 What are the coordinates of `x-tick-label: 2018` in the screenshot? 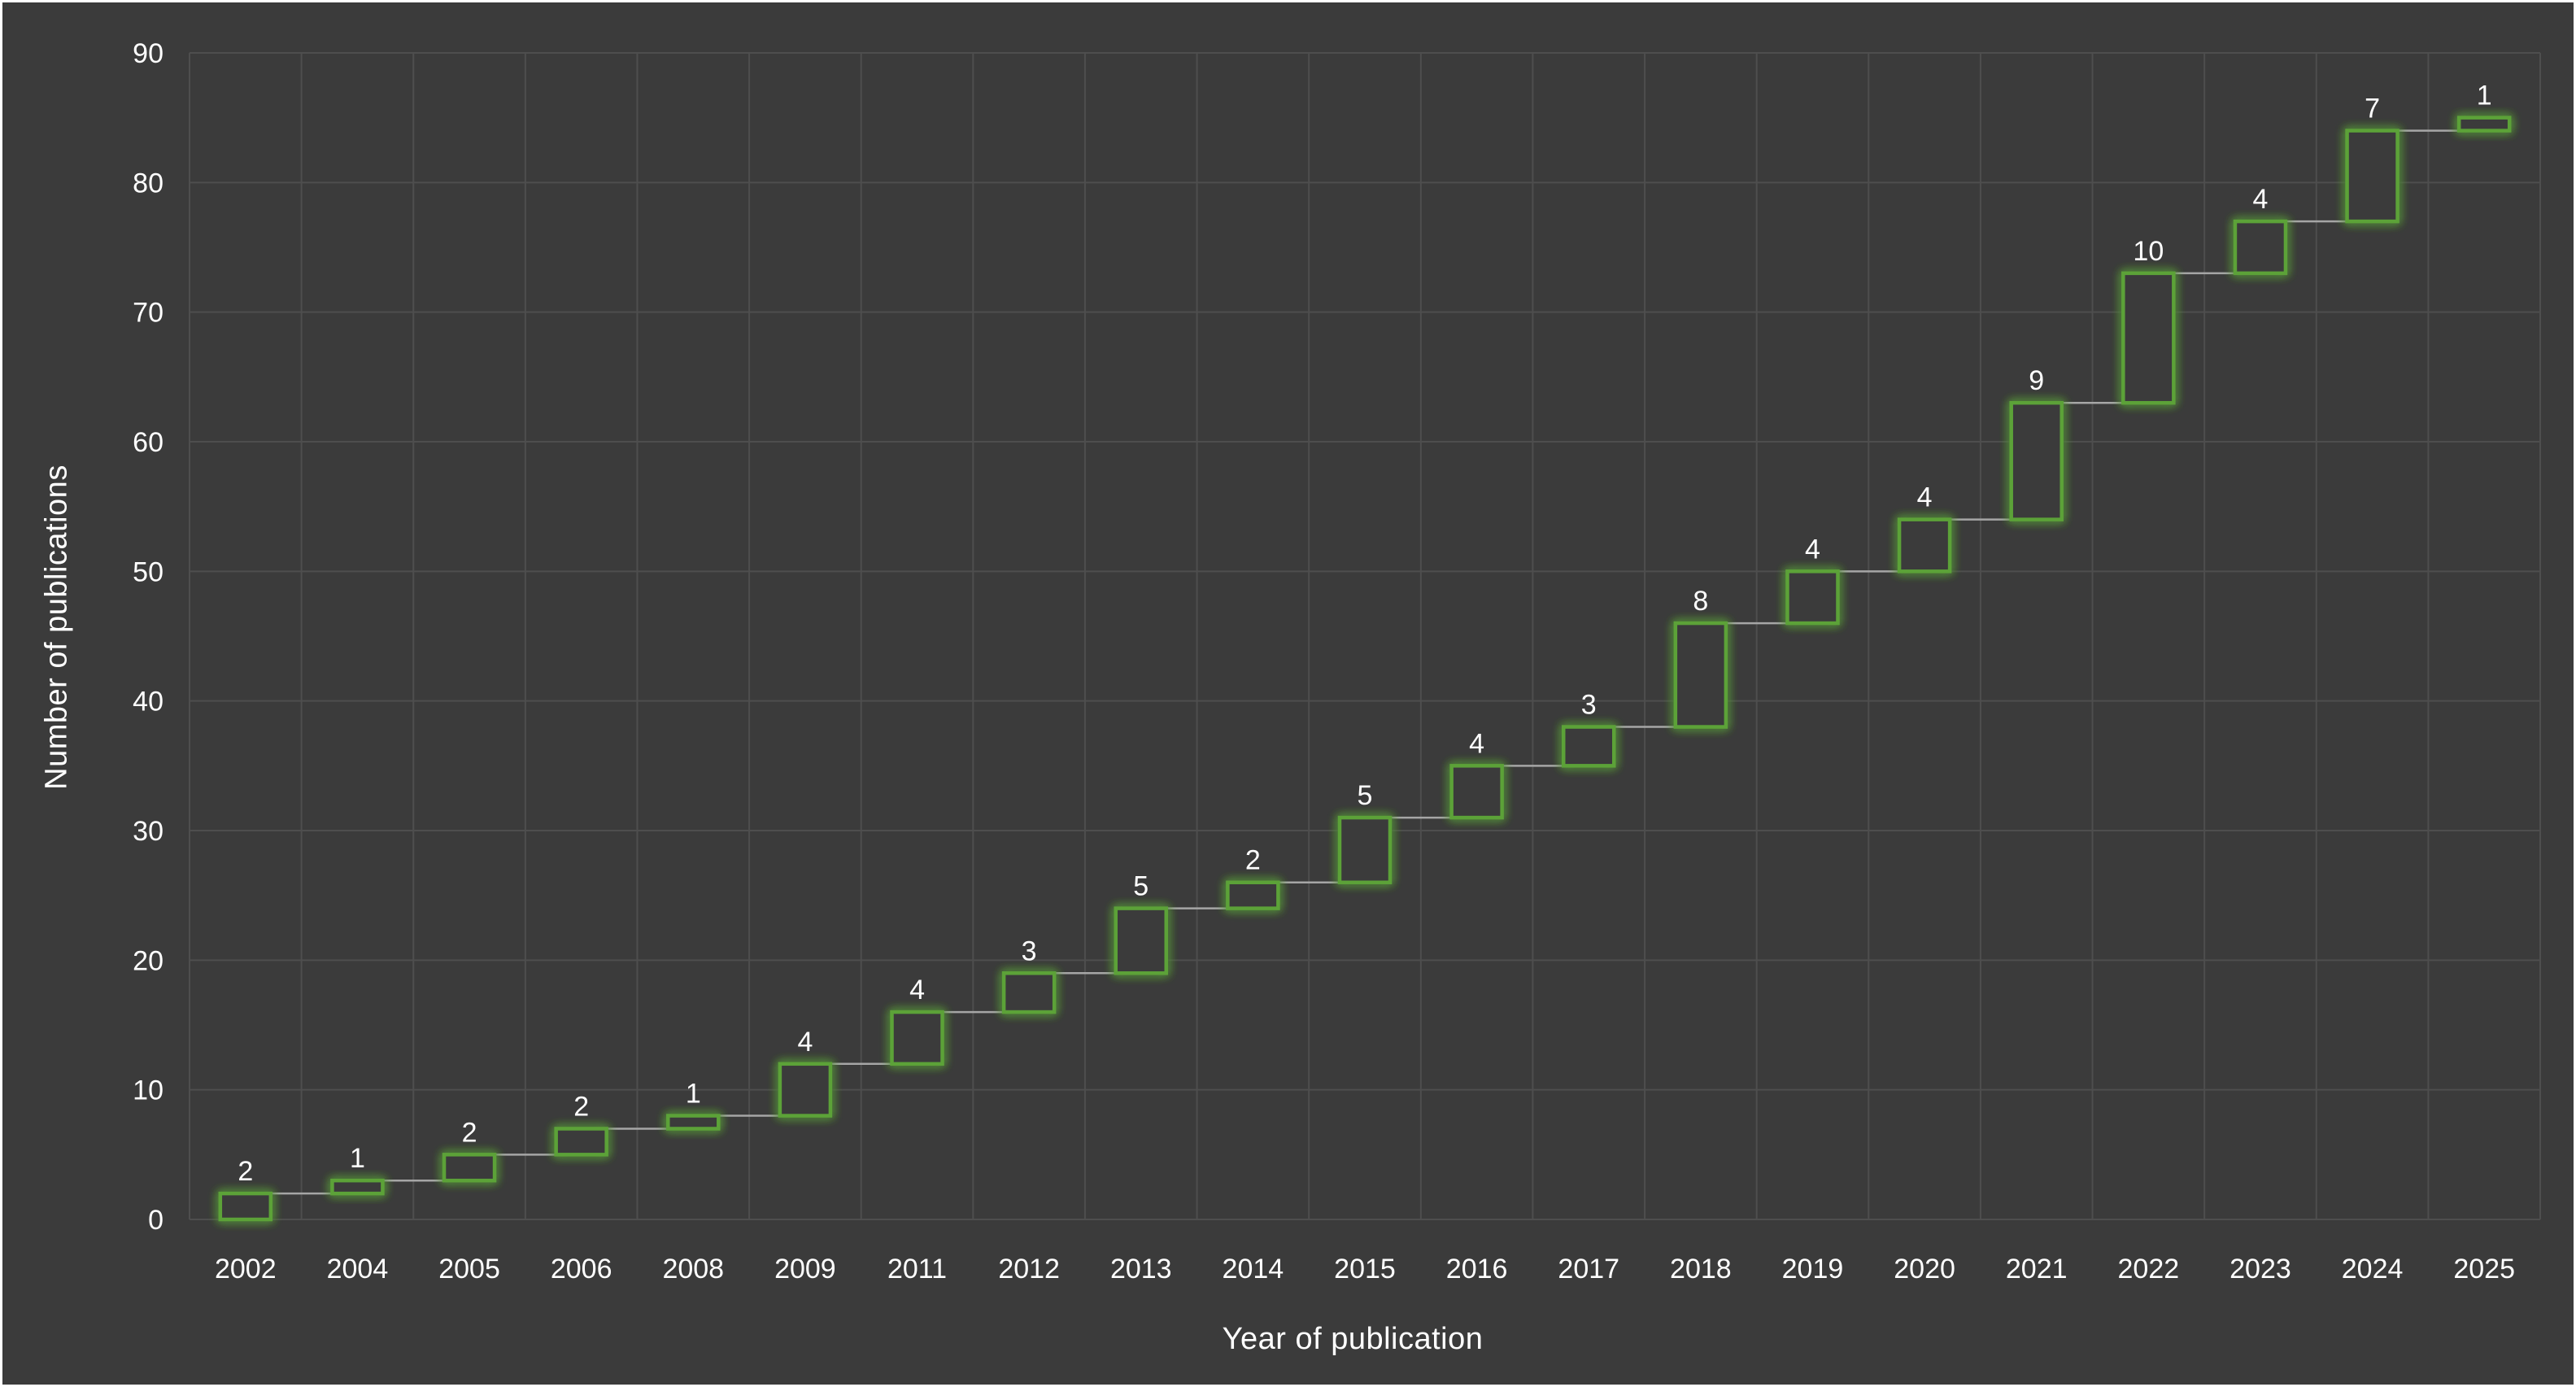 It's located at (1701, 1269).